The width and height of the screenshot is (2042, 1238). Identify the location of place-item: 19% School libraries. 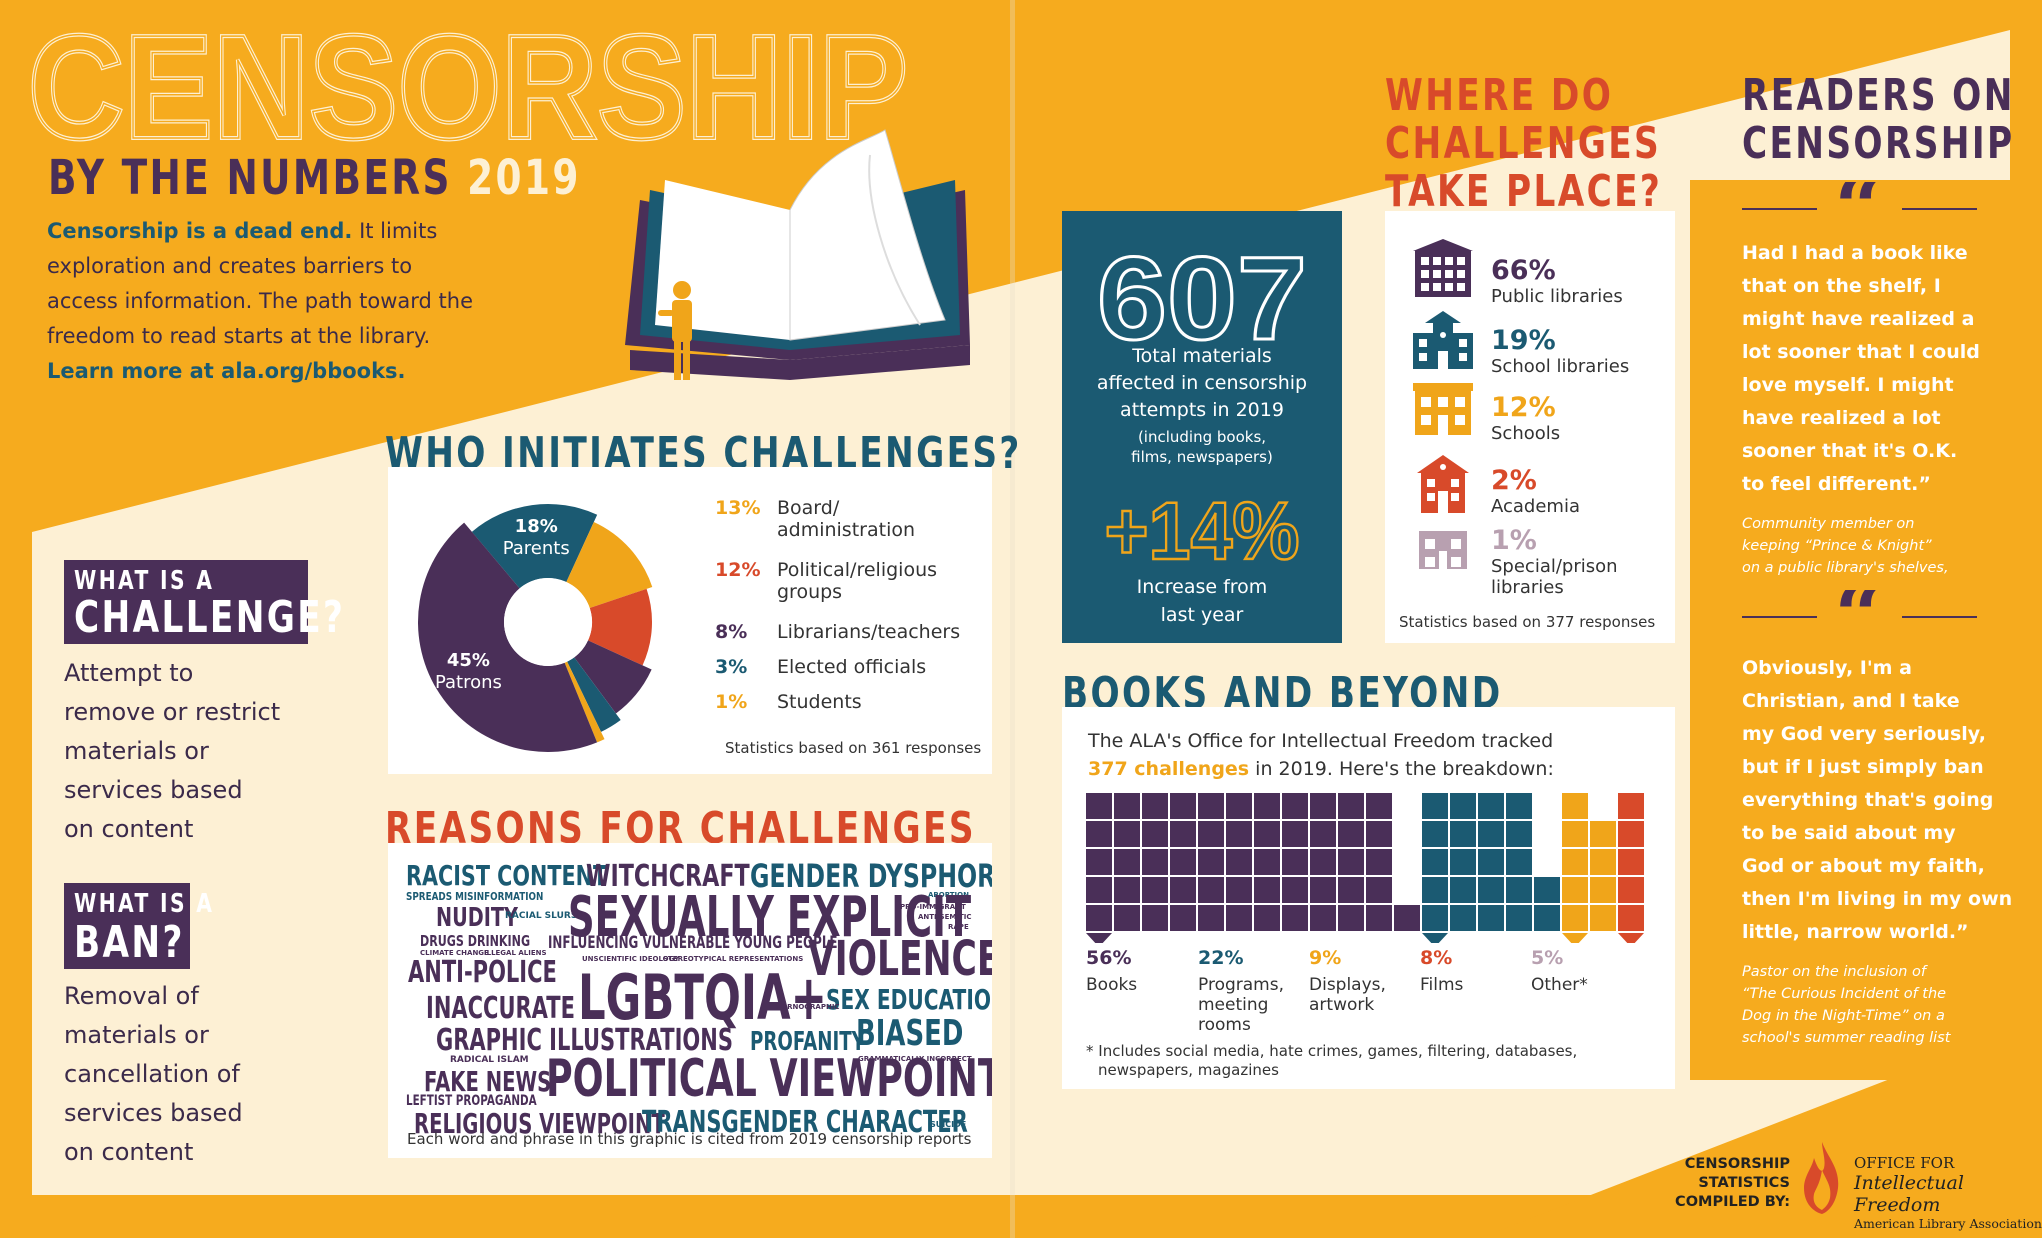
(1560, 351).